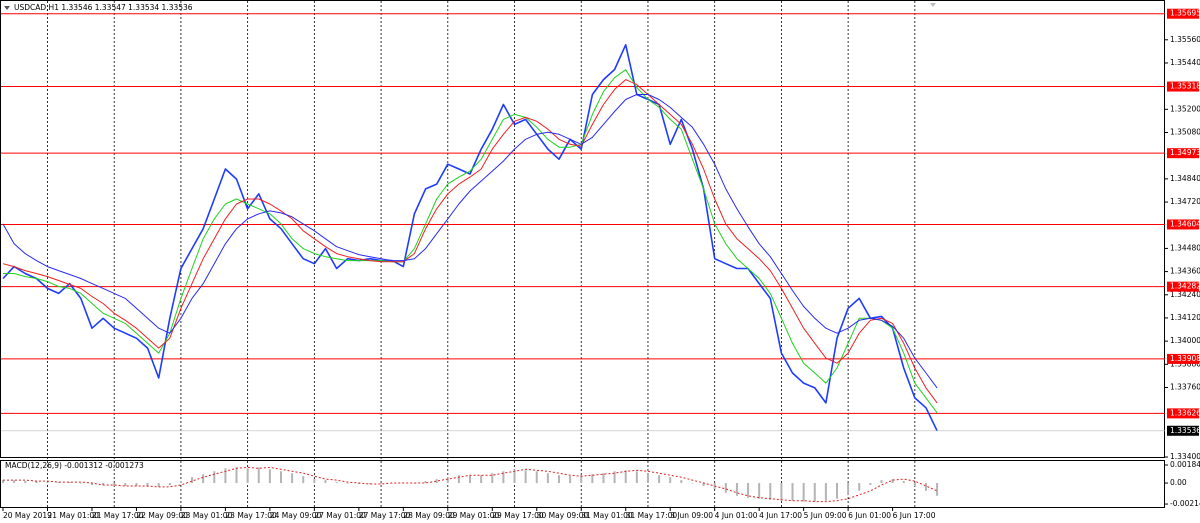  What do you see at coordinates (691, 515) in the screenshot?
I see `x-tick-label: 3 Jun 09:00` at bounding box center [691, 515].